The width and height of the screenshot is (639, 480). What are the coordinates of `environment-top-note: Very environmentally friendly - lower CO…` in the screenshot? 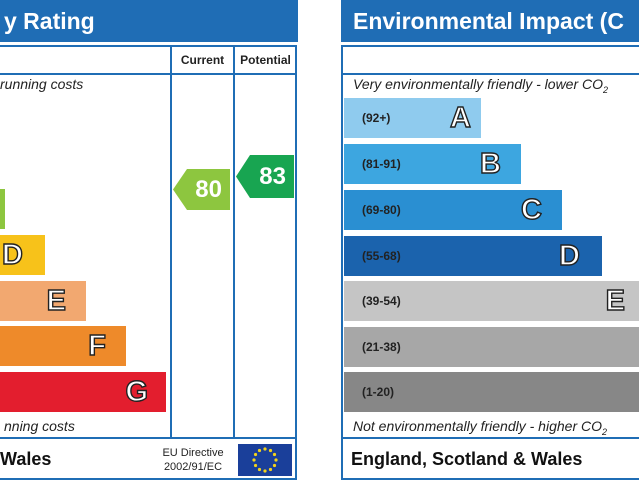 It's located at (496, 86).